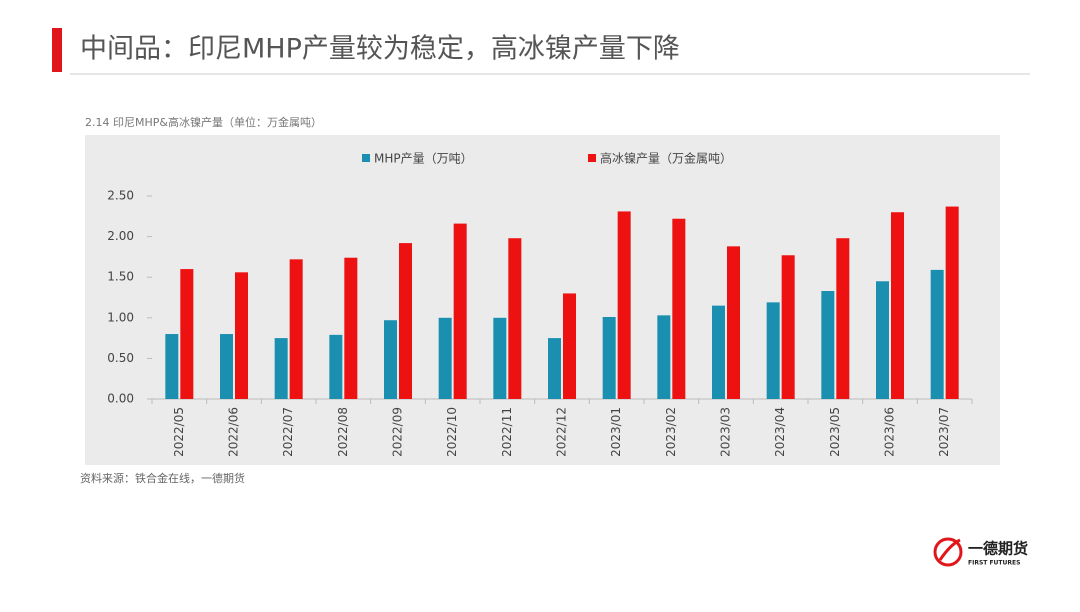 This screenshot has height=612, width=1080. I want to click on title-accent, so click(57, 50).